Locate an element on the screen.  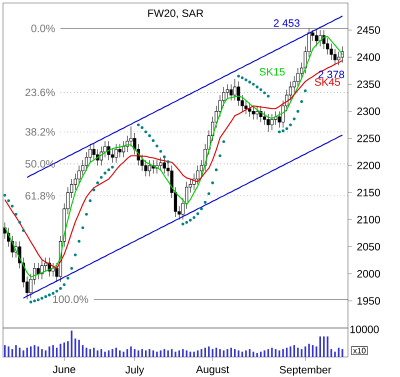
annotation: 2 378 is located at coordinates (331, 74).